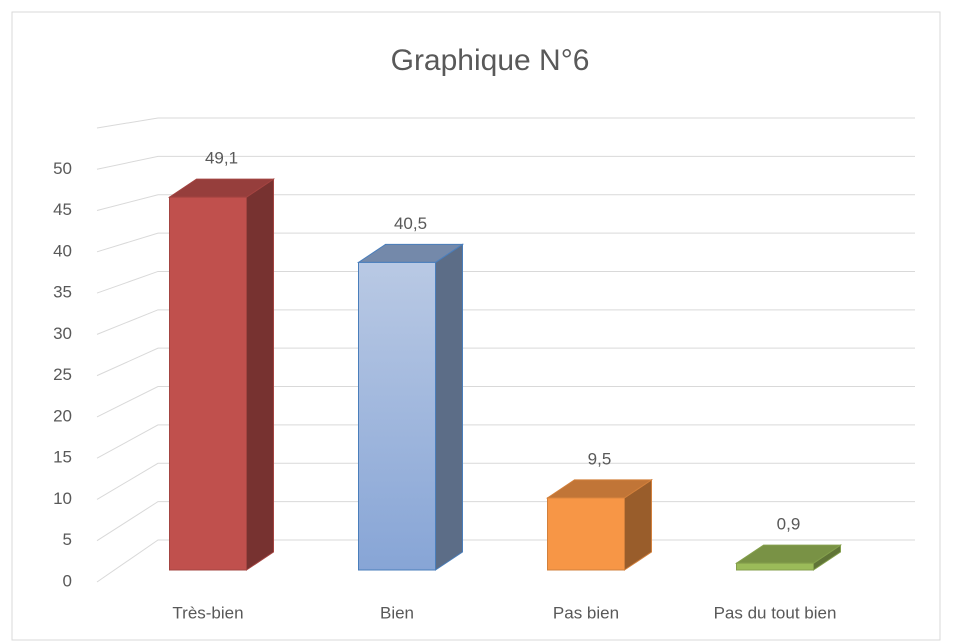 The image size is (953, 641). What do you see at coordinates (410, 223) in the screenshot?
I see `value-label: 40,5` at bounding box center [410, 223].